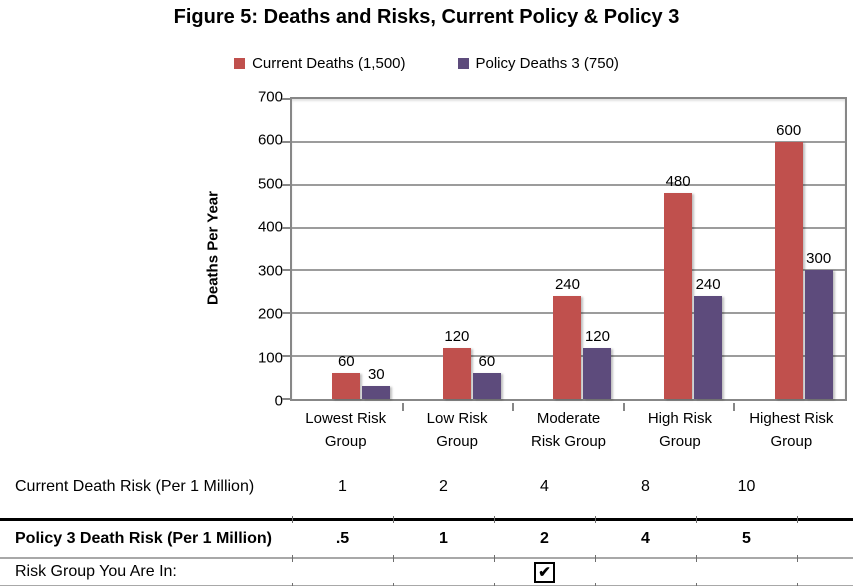  I want to click on bar-series1-cat3: 240, so click(567, 337).